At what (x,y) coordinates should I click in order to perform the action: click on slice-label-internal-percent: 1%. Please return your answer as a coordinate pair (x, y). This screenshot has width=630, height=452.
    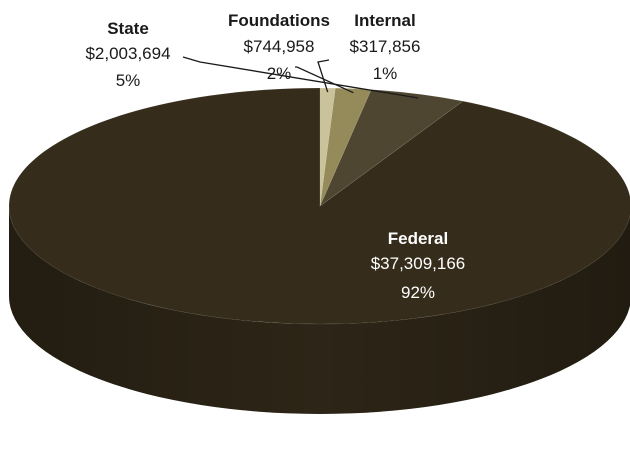
    Looking at the image, I should click on (385, 73).